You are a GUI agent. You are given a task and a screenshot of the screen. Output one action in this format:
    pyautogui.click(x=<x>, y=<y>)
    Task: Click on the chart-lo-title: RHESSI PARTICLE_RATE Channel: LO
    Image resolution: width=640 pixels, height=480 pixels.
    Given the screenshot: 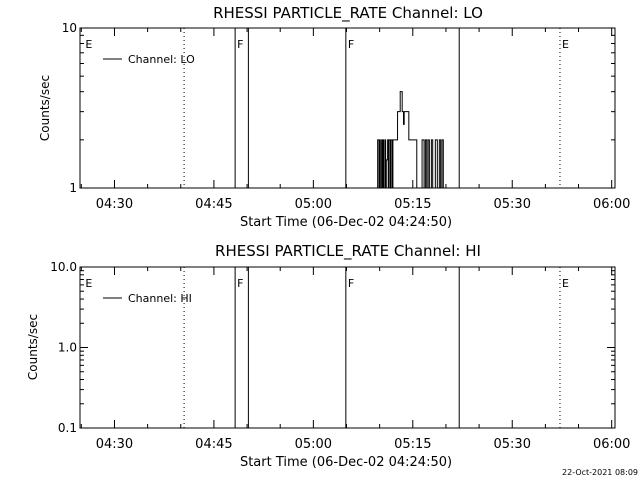 What is the action you would take?
    pyautogui.click(x=348, y=13)
    